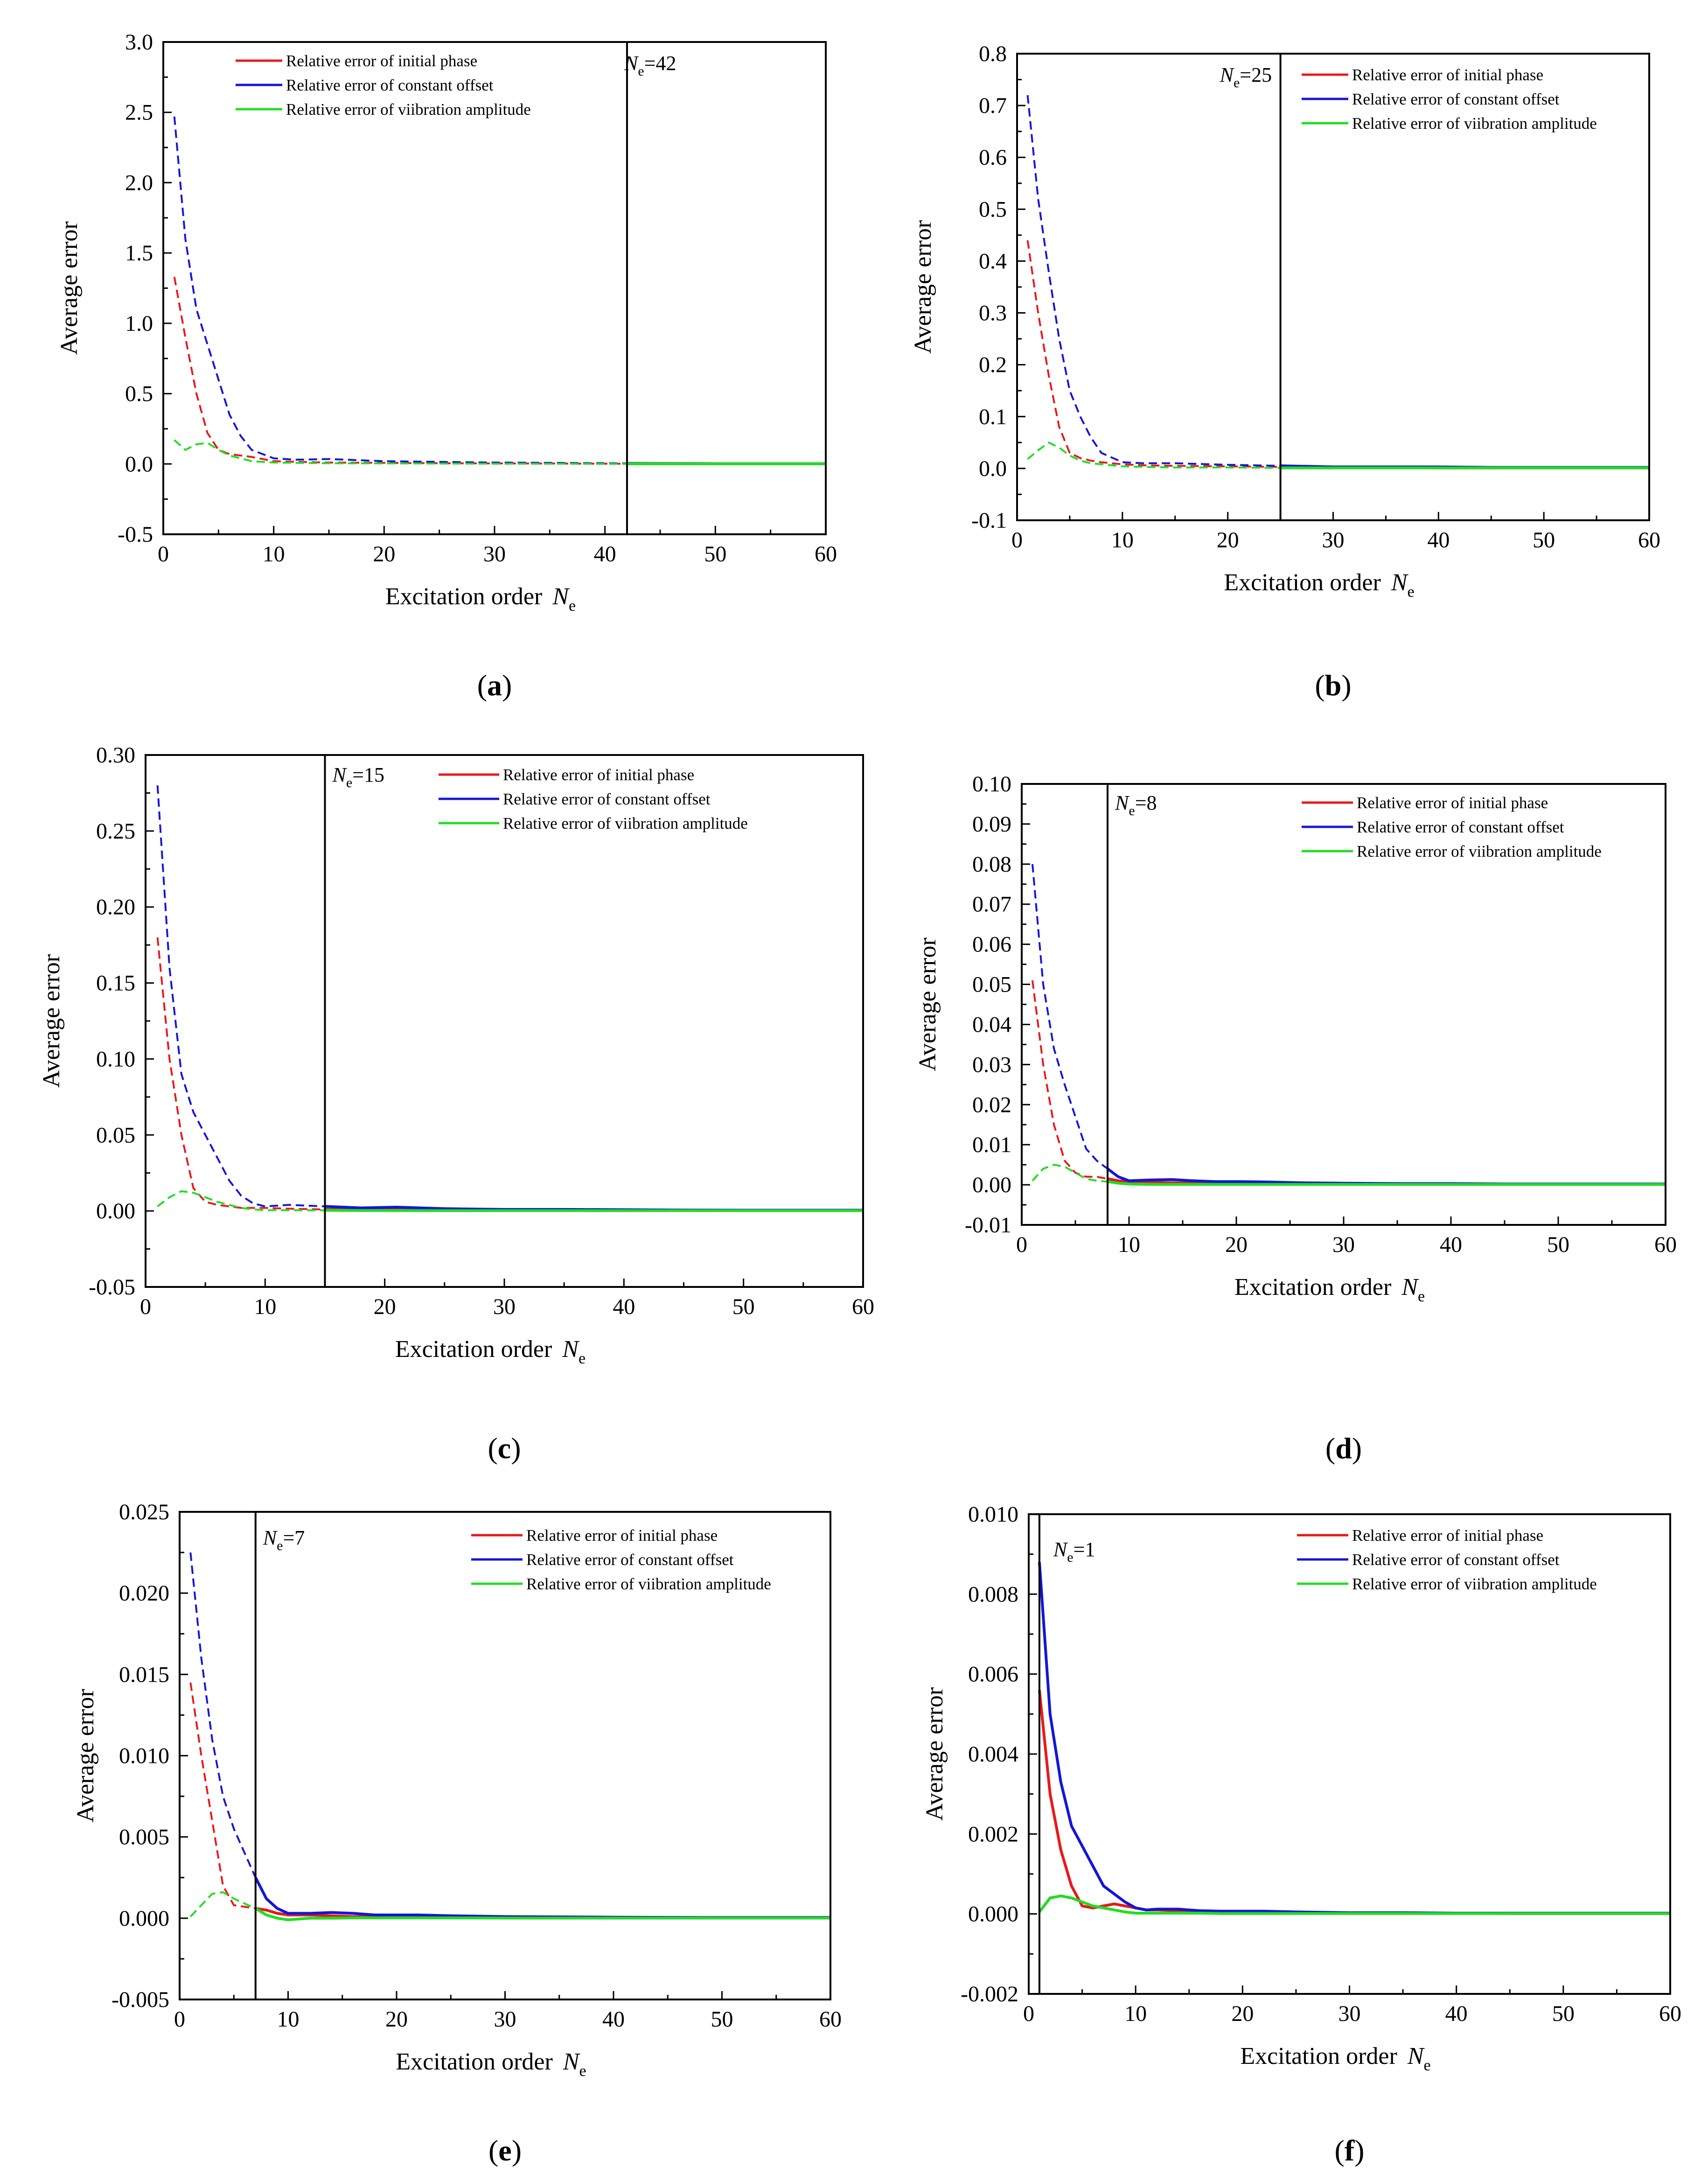 Image resolution: width=1708 pixels, height=2174 pixels. Describe the element at coordinates (1084, 1549) in the screenshot. I see `threshold-value: =1` at that location.